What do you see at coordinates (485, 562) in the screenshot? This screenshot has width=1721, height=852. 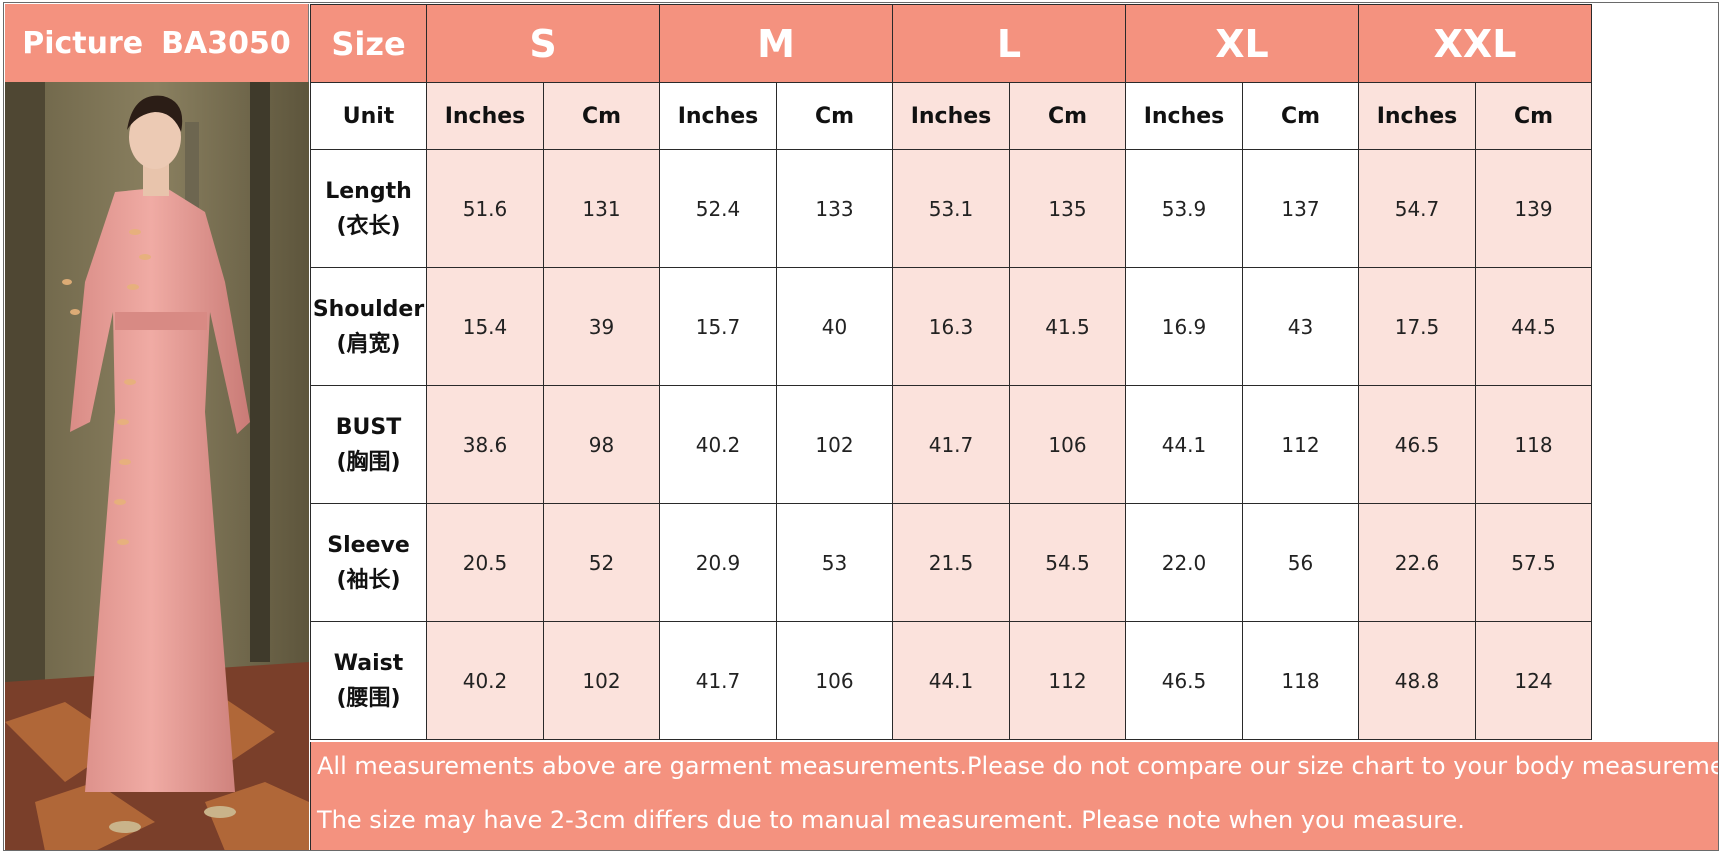 I see `value-cell: 20.5` at bounding box center [485, 562].